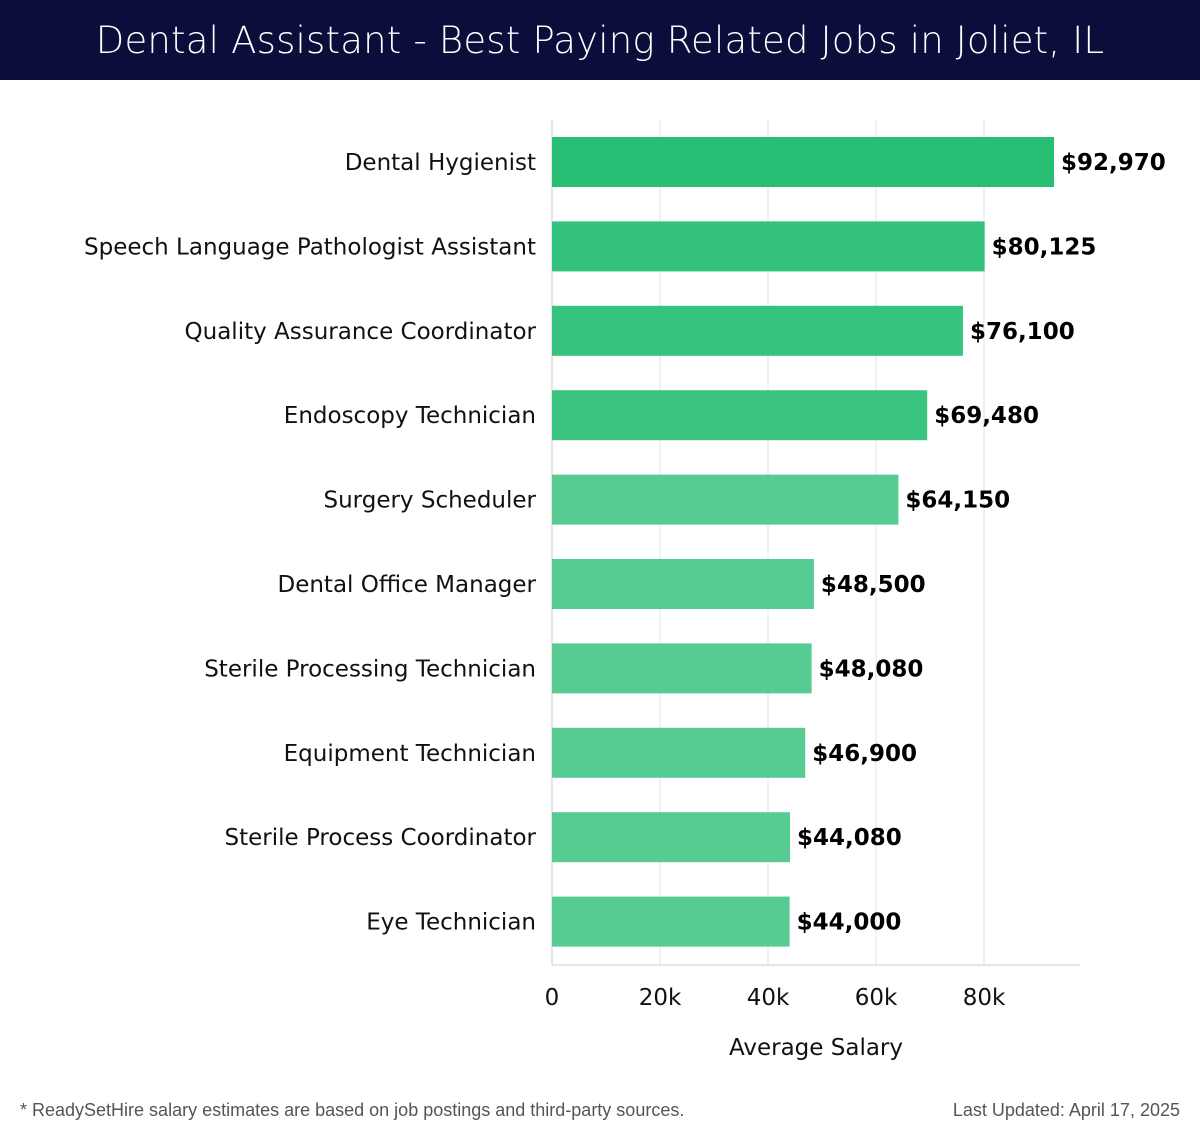 This screenshot has width=1200, height=1140. I want to click on value-label: $92,970, so click(1113, 163).